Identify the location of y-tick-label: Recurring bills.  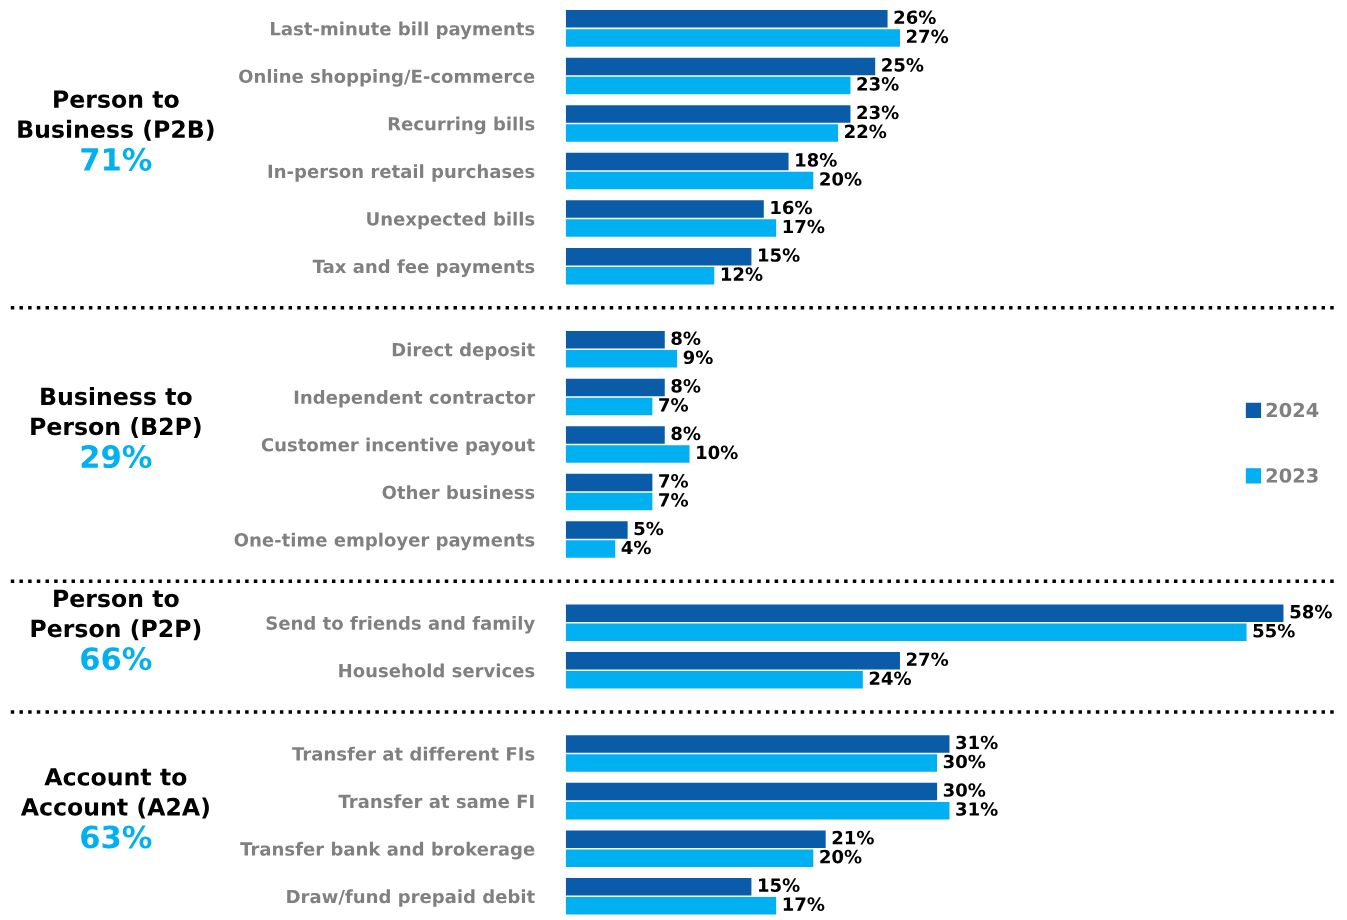
(461, 125).